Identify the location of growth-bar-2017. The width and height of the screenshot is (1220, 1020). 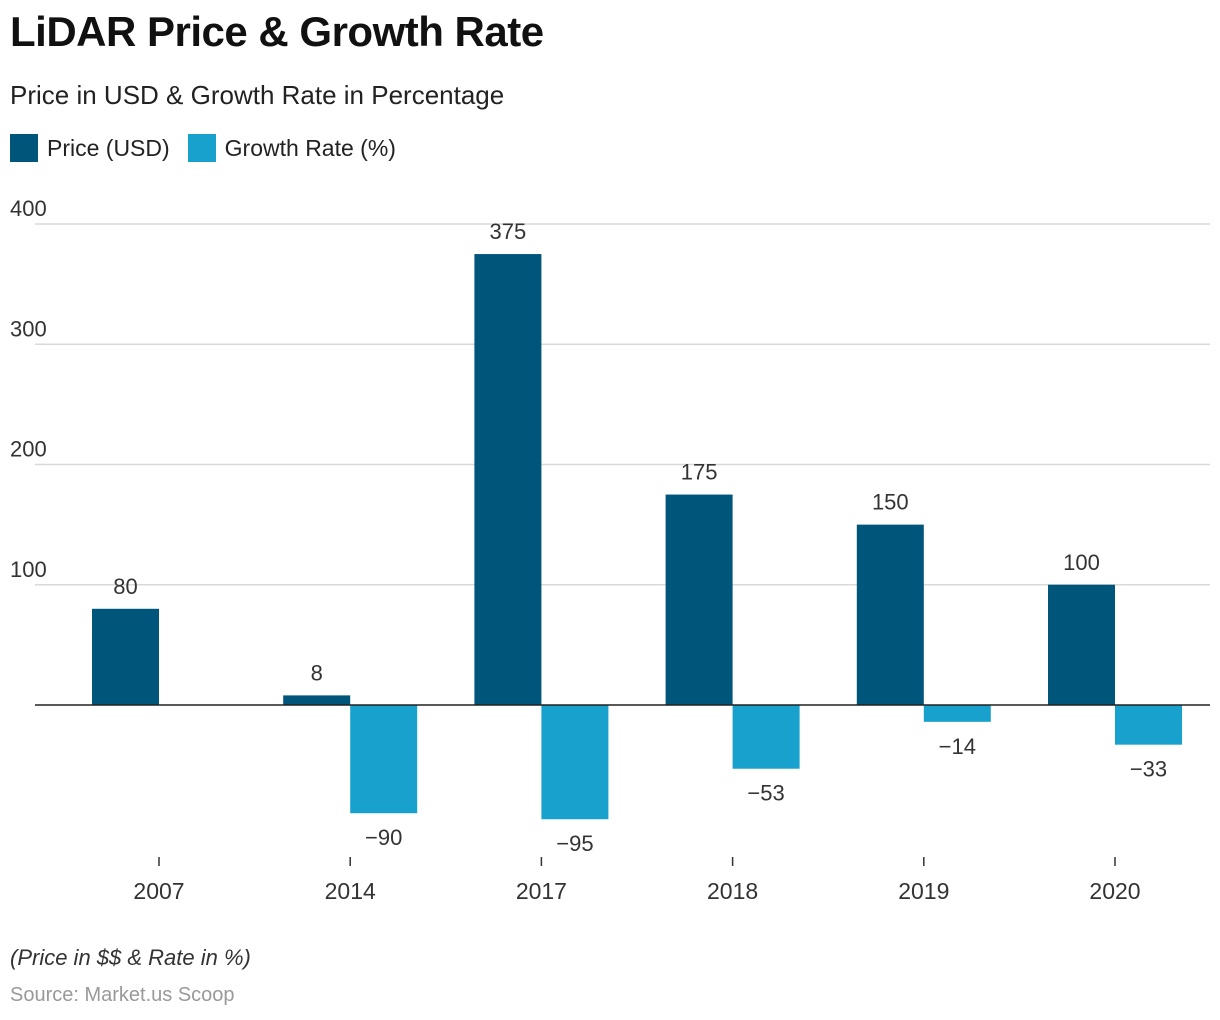
(575, 762).